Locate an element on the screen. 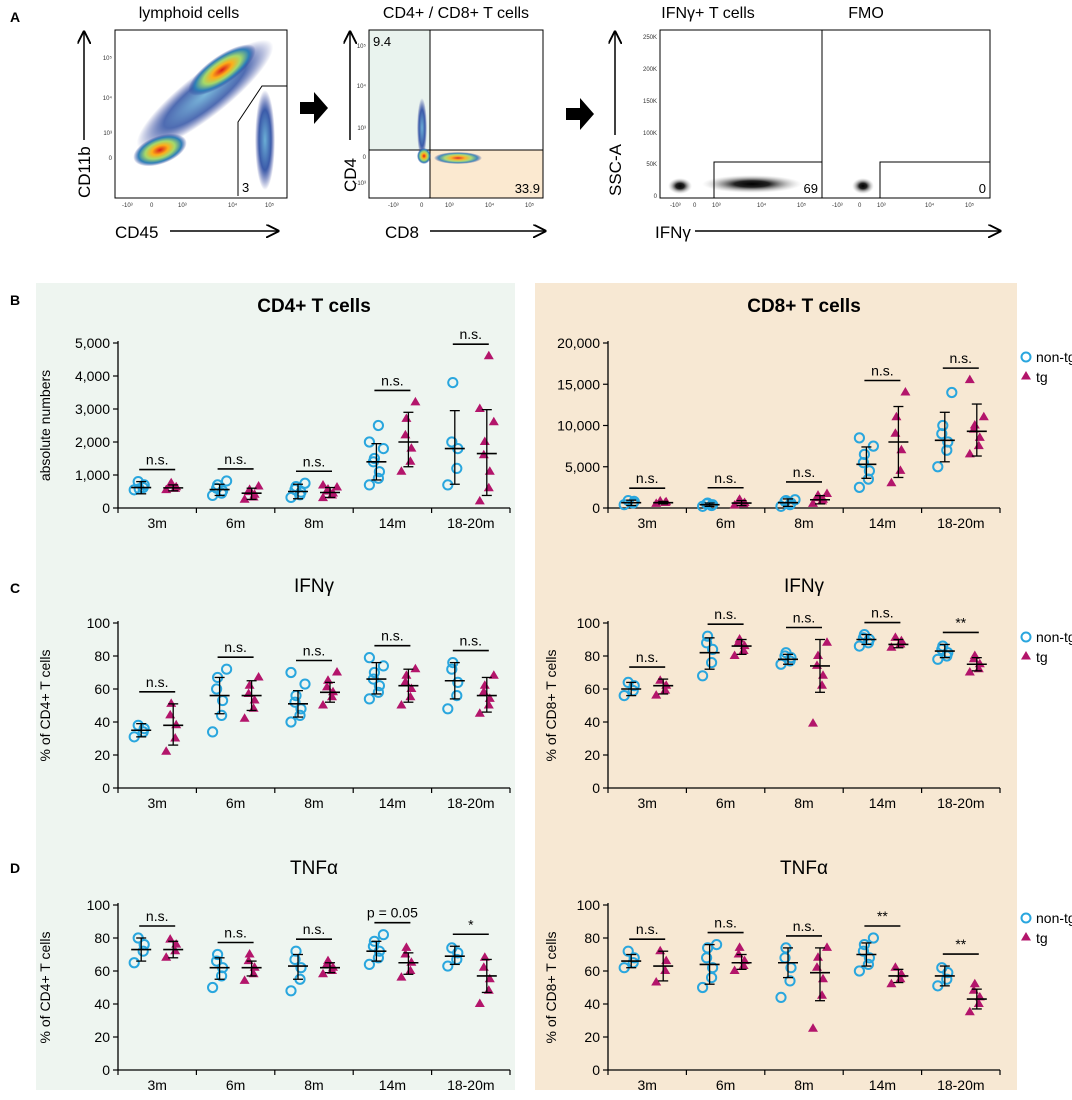 Image resolution: width=1072 pixels, height=1100 pixels. legend-b: non-tg tg is located at coordinates (1046, 367).